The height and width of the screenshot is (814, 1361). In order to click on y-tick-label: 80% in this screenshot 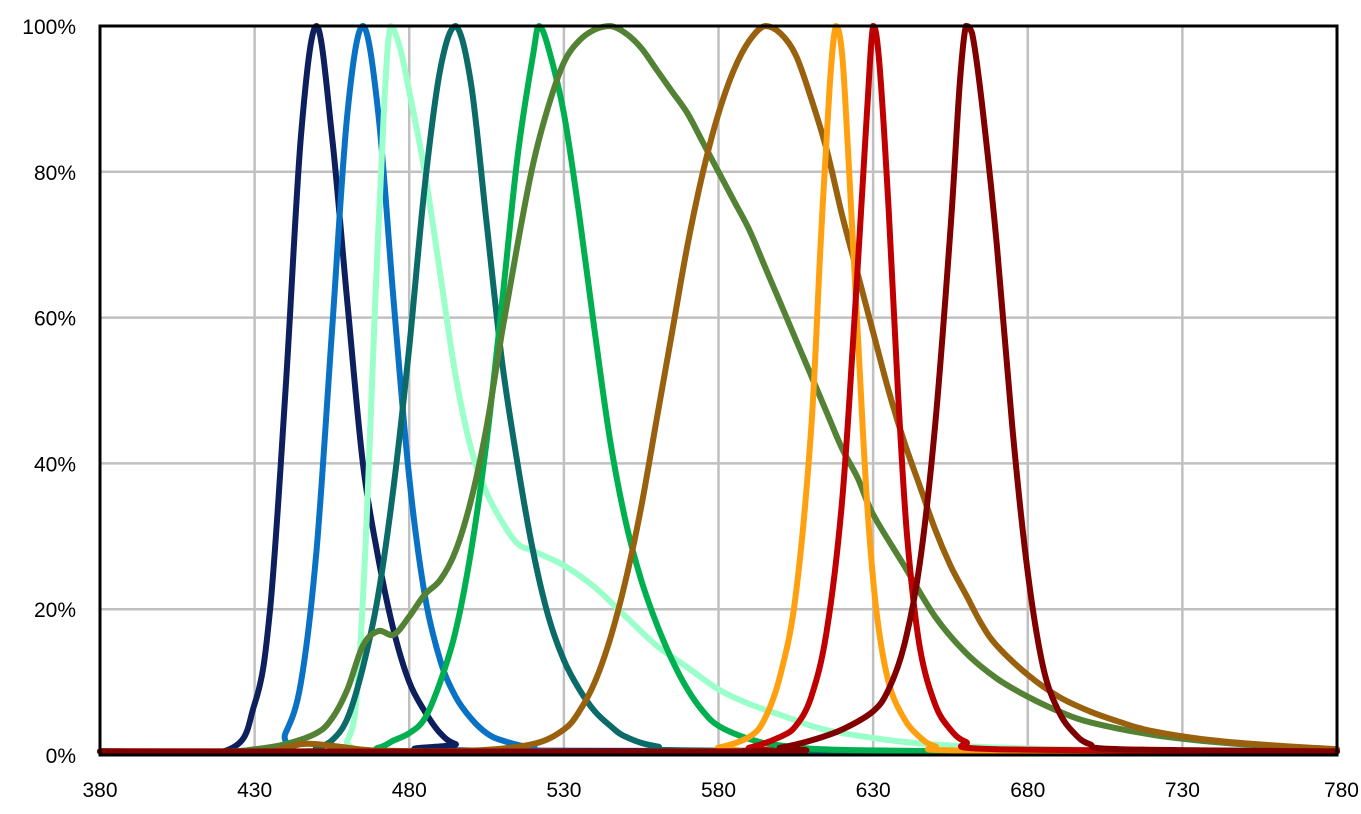, I will do `click(55, 173)`.